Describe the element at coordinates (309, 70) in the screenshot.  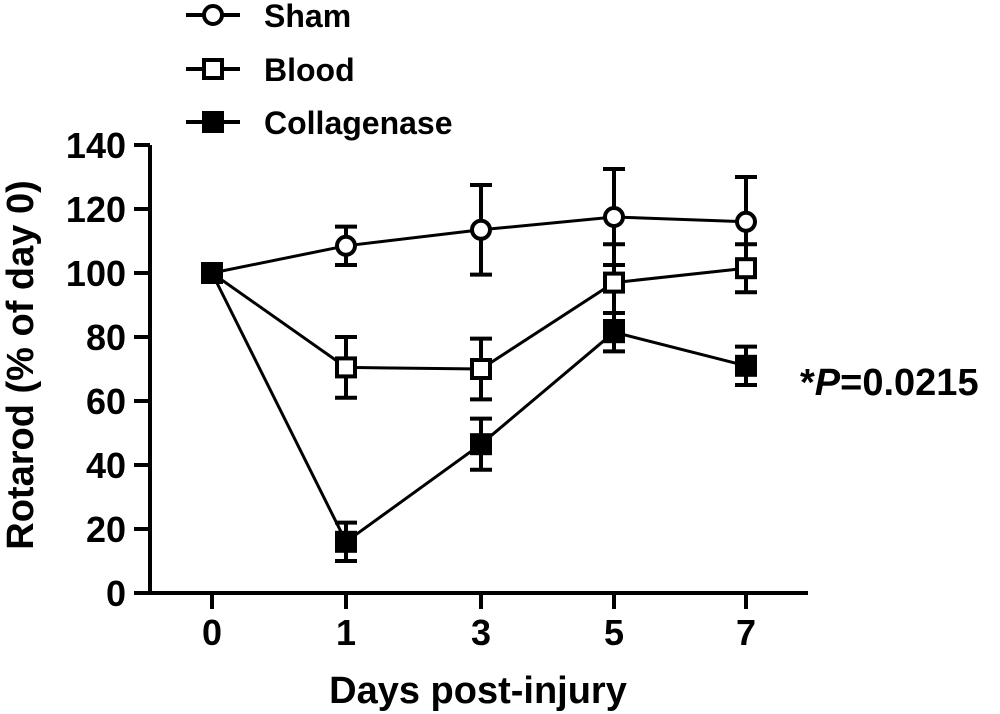
I see `legend-label-blood: Blood` at that location.